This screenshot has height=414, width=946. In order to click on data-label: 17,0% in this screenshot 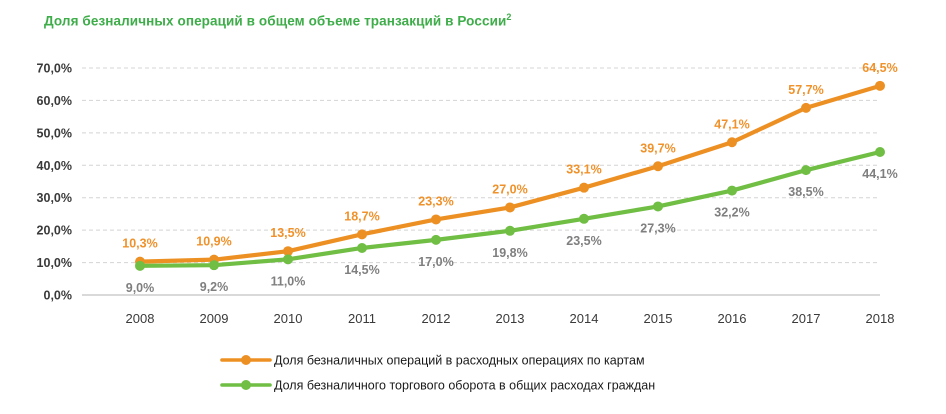, I will do `click(435, 262)`.